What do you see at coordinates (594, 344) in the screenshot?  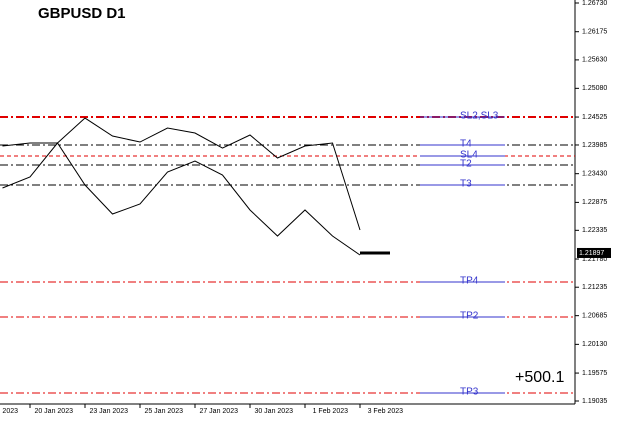 I see `y-tick-label: 1.20130` at bounding box center [594, 344].